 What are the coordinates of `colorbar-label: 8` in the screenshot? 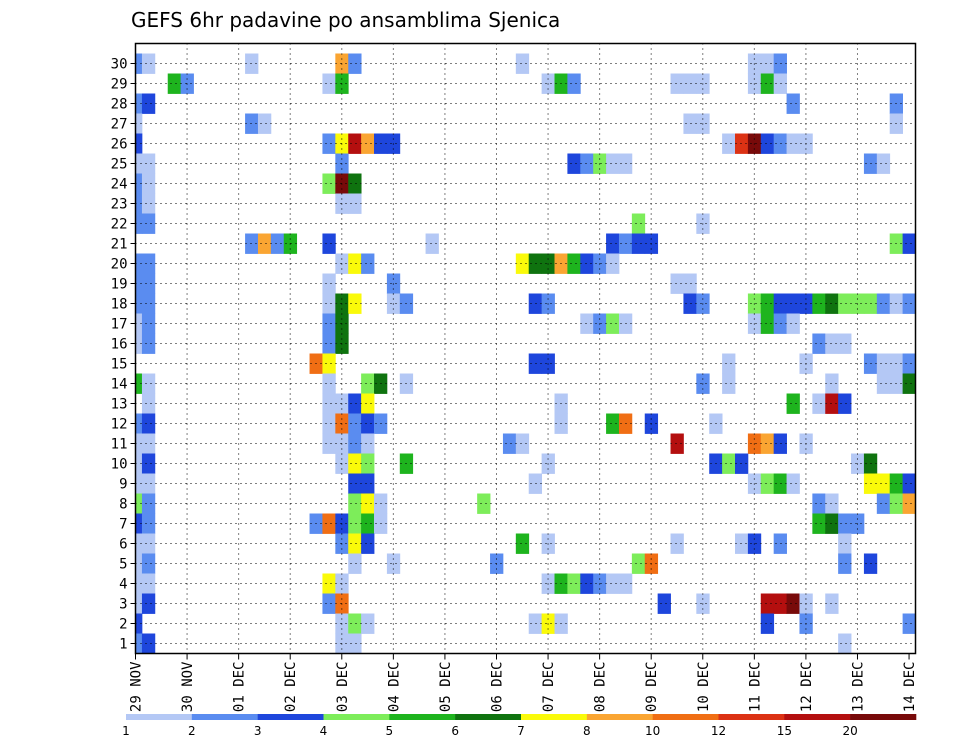 It's located at (587, 731).